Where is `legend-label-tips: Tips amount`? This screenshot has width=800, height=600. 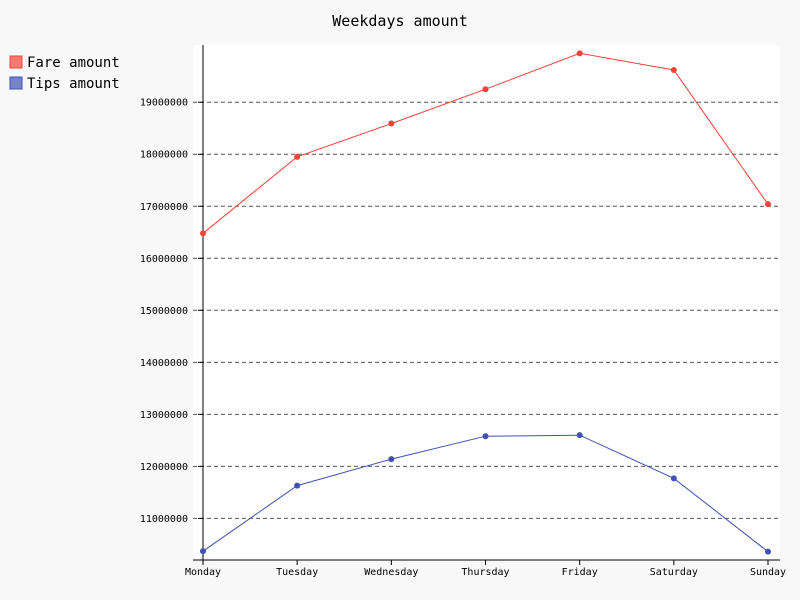
legend-label-tips: Tips amount is located at coordinates (73, 84).